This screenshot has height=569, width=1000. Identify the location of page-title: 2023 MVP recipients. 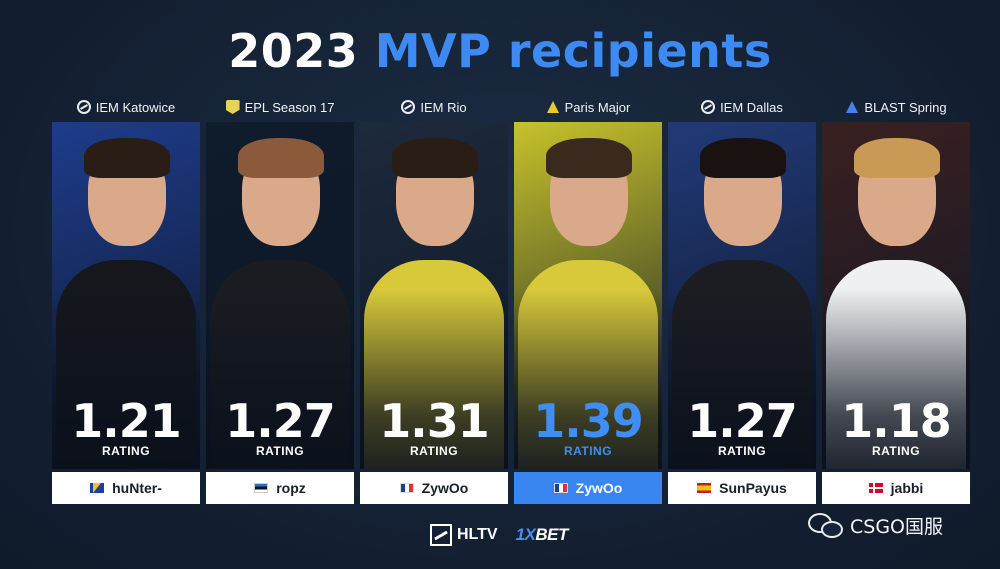
(500, 51).